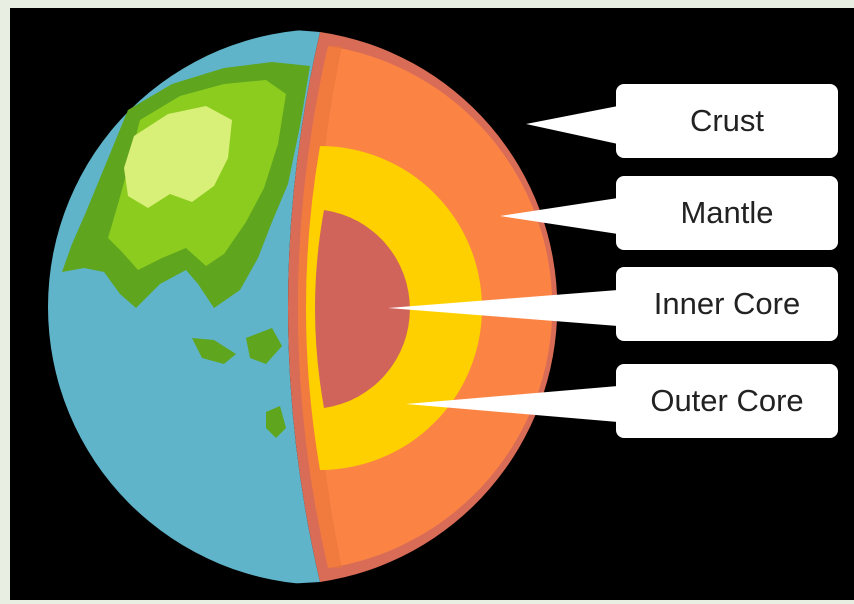 The image size is (854, 604). Describe the element at coordinates (572, 125) in the screenshot. I see `crust-pointer` at that location.